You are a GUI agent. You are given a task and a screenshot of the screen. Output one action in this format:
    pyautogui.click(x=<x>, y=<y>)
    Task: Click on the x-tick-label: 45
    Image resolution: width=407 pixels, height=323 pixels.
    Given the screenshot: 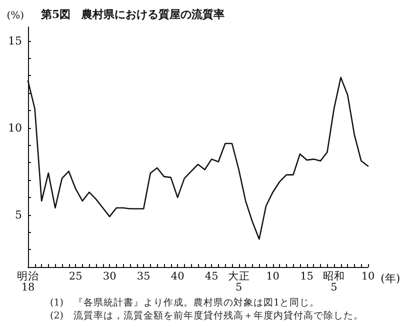 What is the action you would take?
    pyautogui.click(x=211, y=276)
    